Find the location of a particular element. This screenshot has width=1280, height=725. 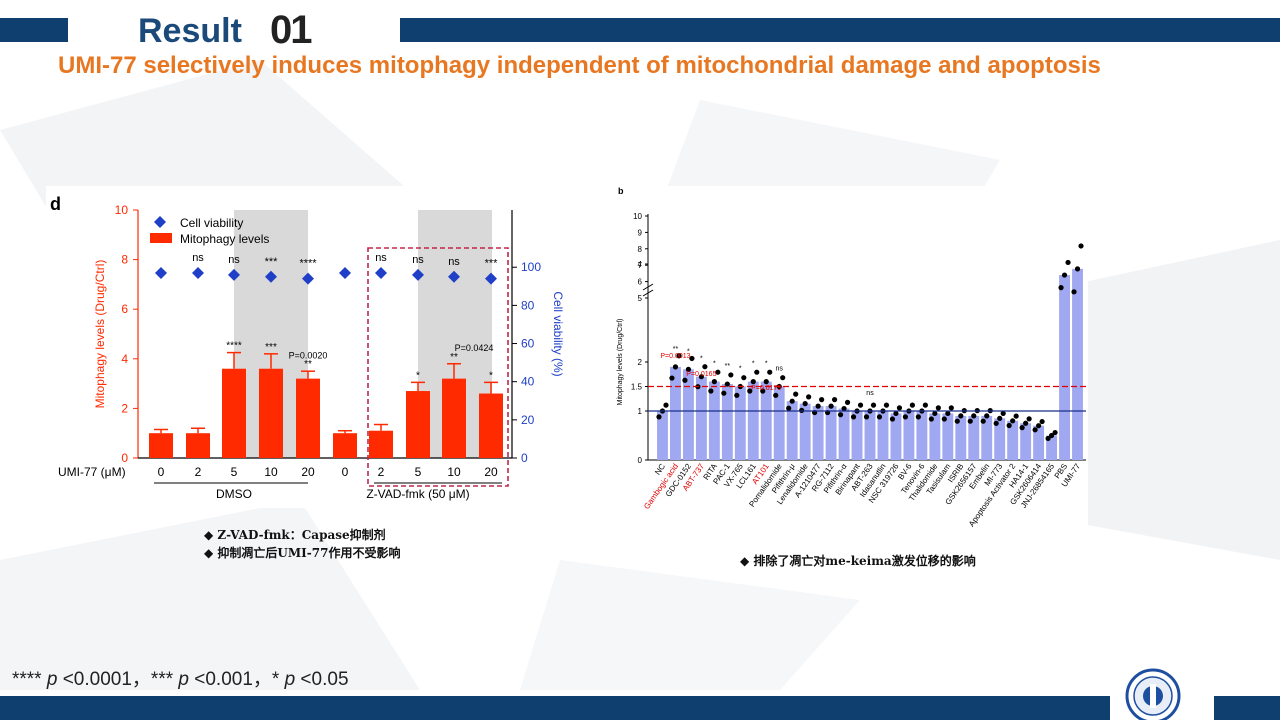

y-tick-label: 4 is located at coordinates (124, 359).